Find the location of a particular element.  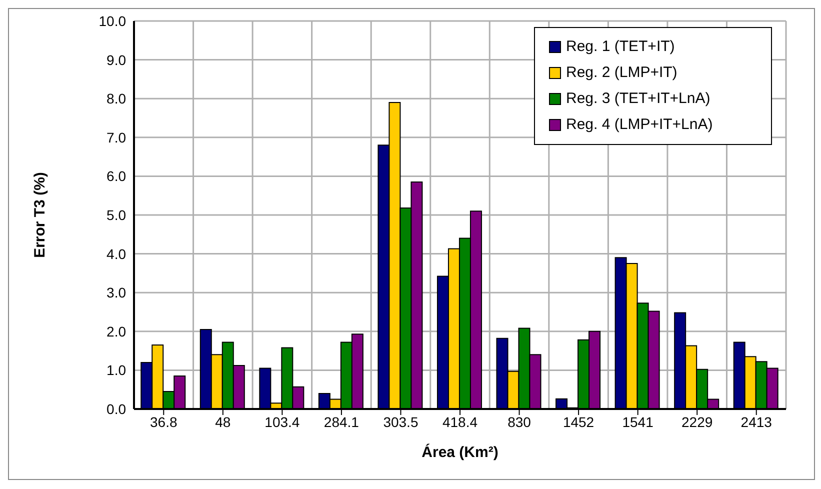

y-tick-label: 8.0 is located at coordinates (116, 98).